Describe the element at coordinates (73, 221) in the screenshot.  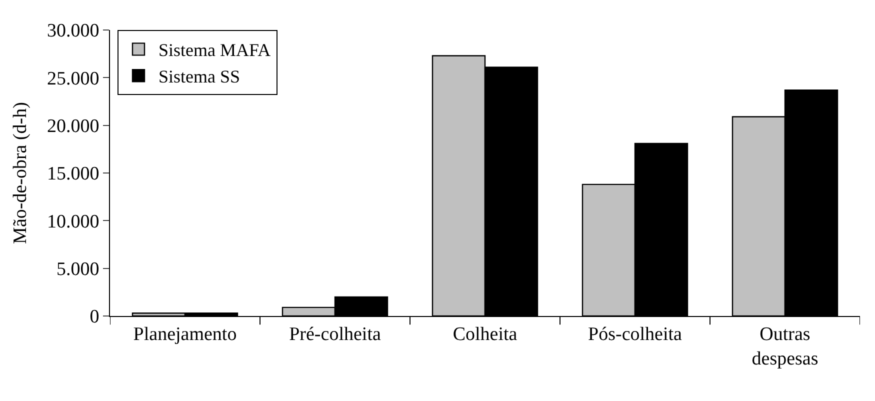
I see `y-tick-label: 10.000` at that location.